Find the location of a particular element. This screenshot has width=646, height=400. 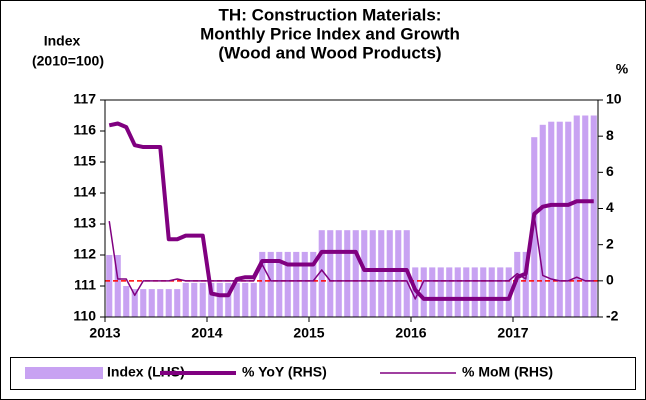

y-tick-label: 115 is located at coordinates (84, 161).